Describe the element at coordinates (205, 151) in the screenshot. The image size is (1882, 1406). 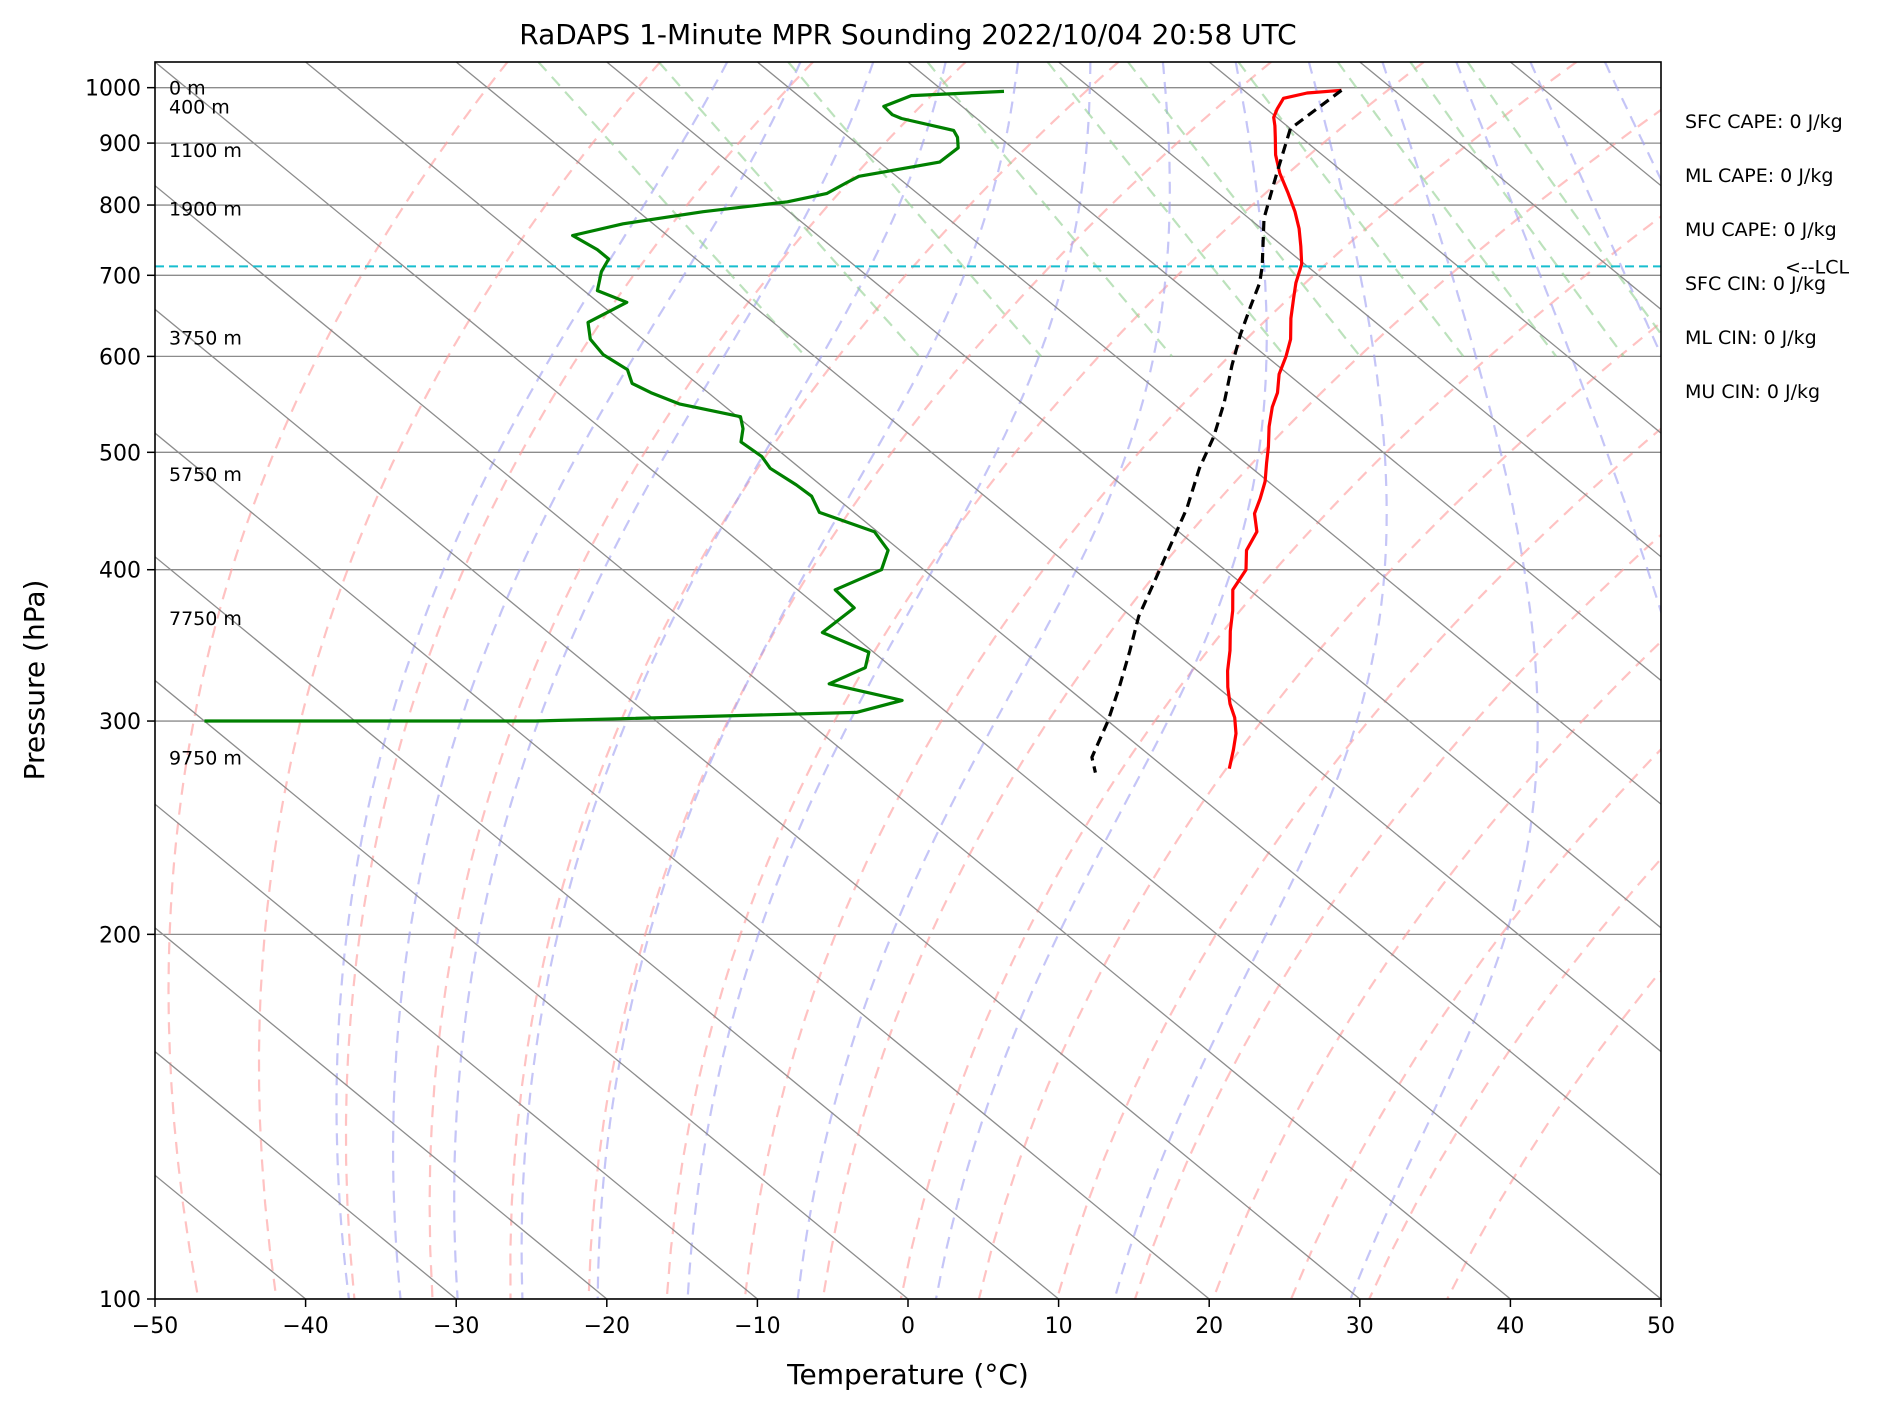
I see `height-label: 1100 m` at that location.